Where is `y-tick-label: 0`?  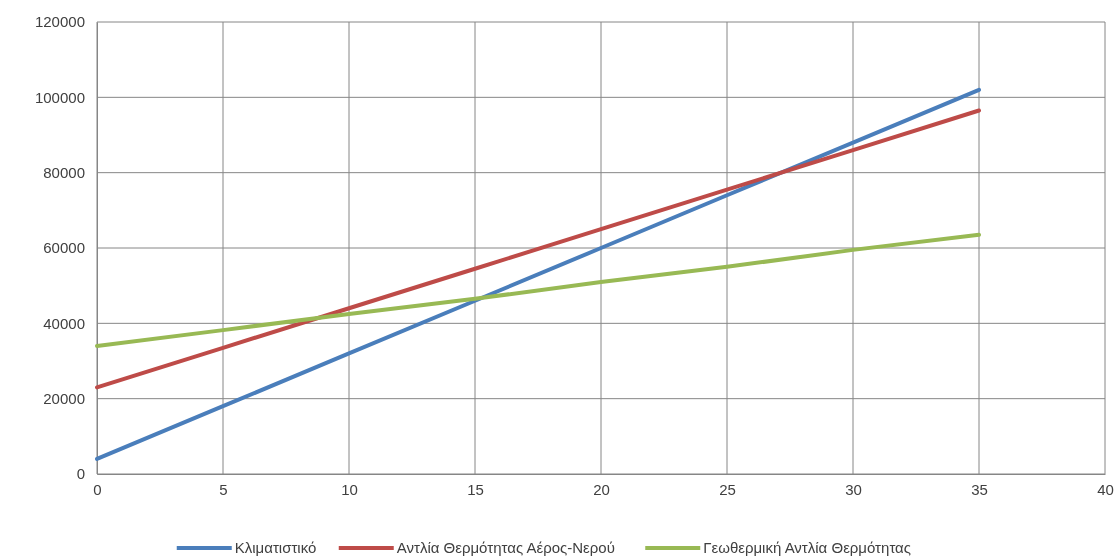 y-tick-label: 0 is located at coordinates (80, 474).